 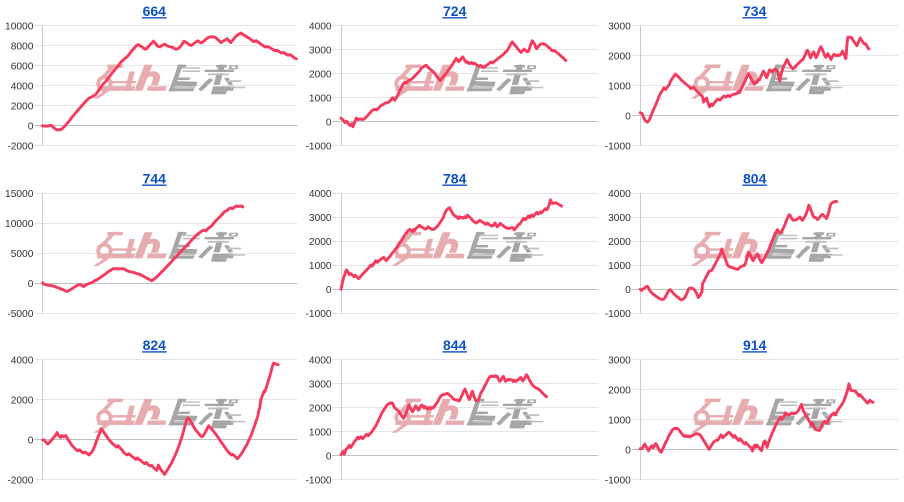 What do you see at coordinates (455, 178) in the screenshot?
I see `svg-text: 784` at bounding box center [455, 178].